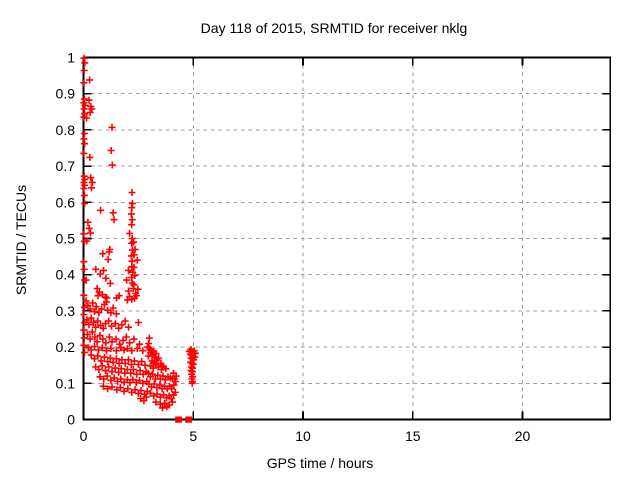  Describe the element at coordinates (71, 420) in the screenshot. I see `y-tick-label: 0` at that location.